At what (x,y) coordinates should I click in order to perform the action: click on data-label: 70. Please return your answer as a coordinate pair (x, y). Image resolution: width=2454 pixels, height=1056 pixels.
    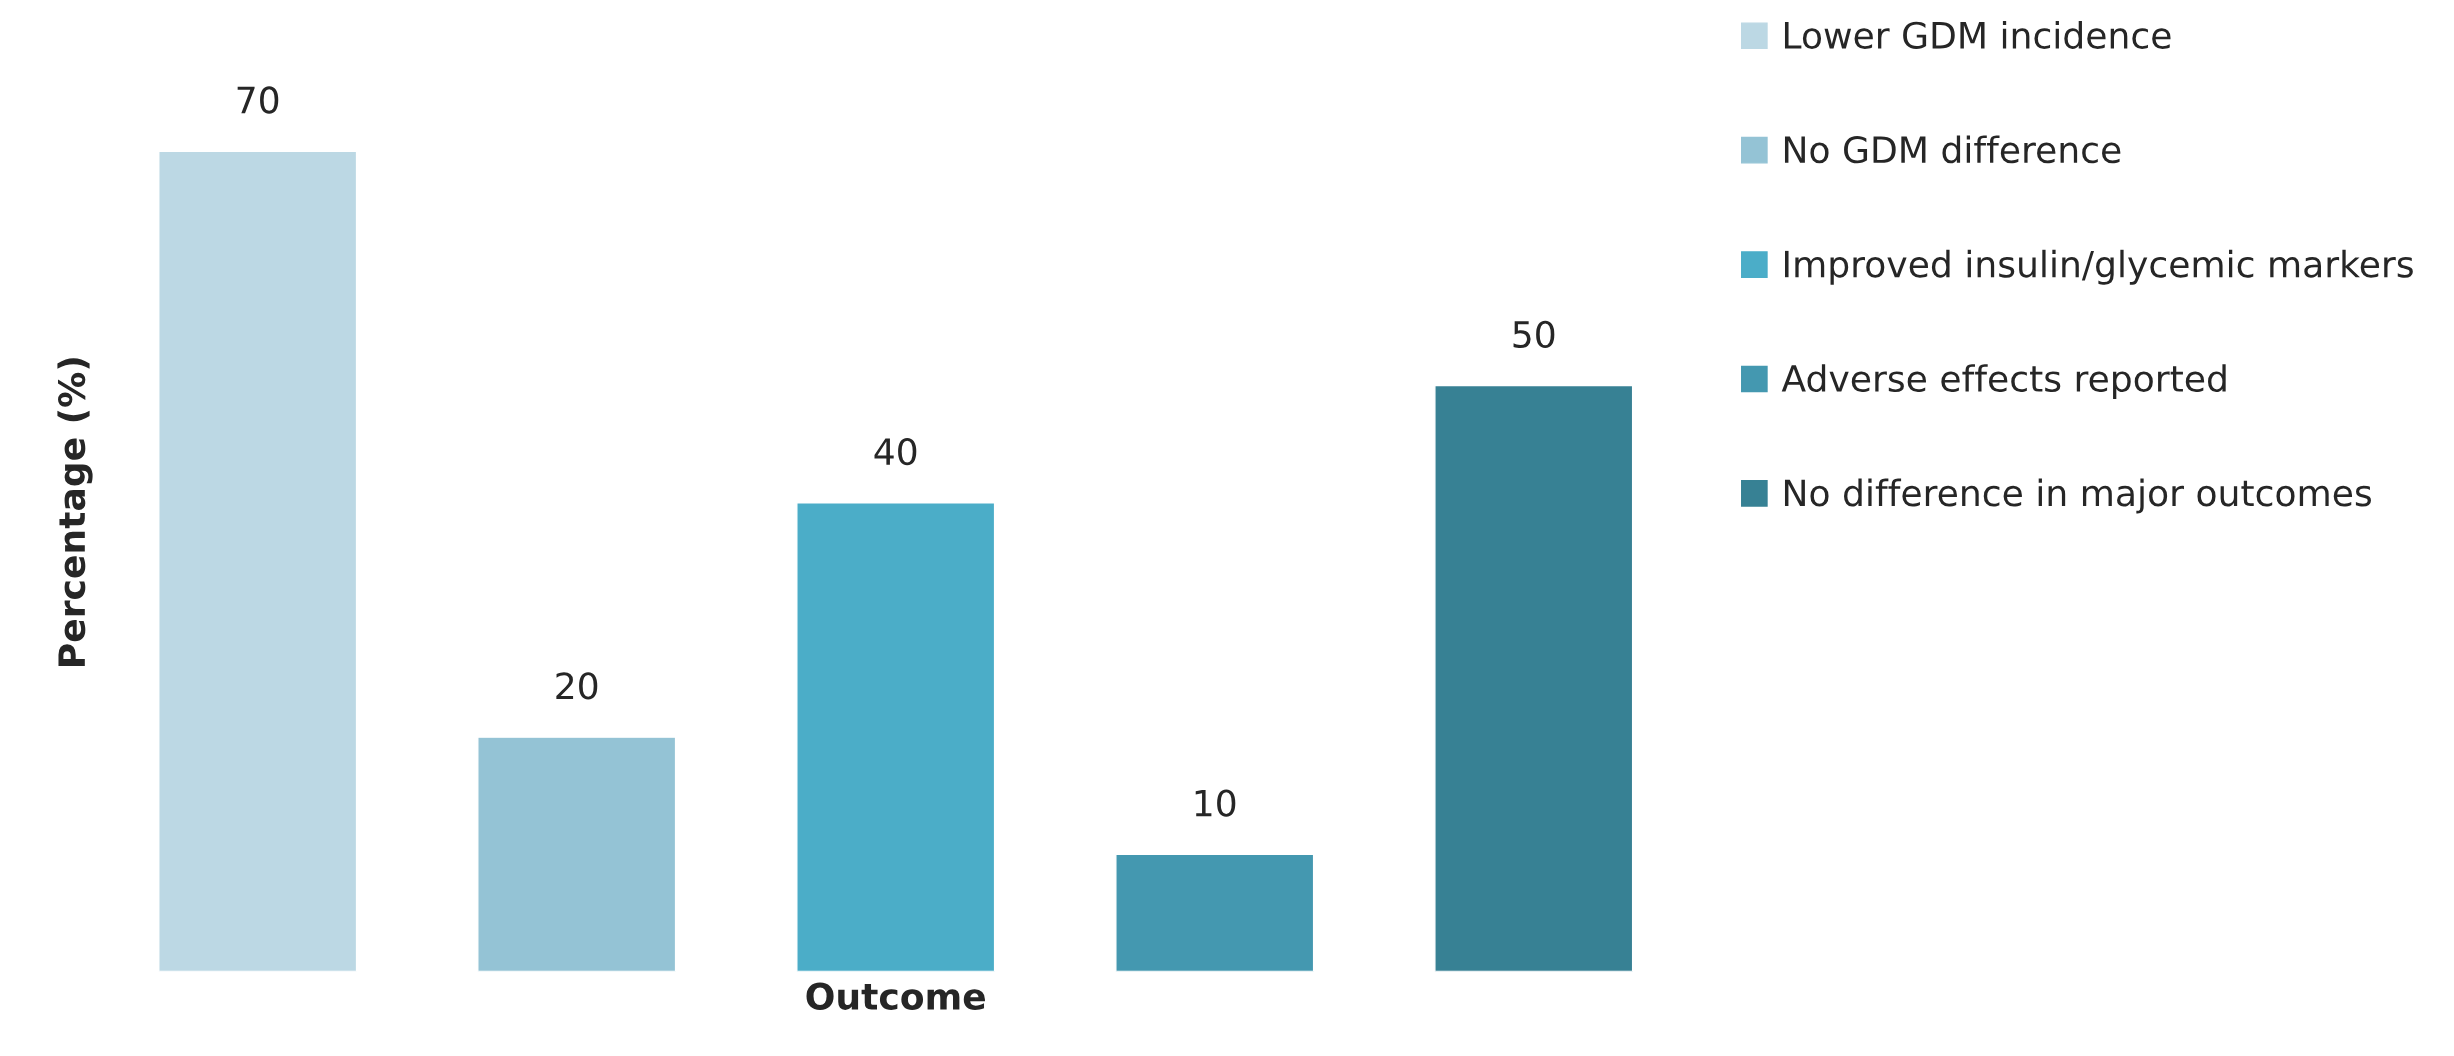
    Looking at the image, I should click on (258, 100).